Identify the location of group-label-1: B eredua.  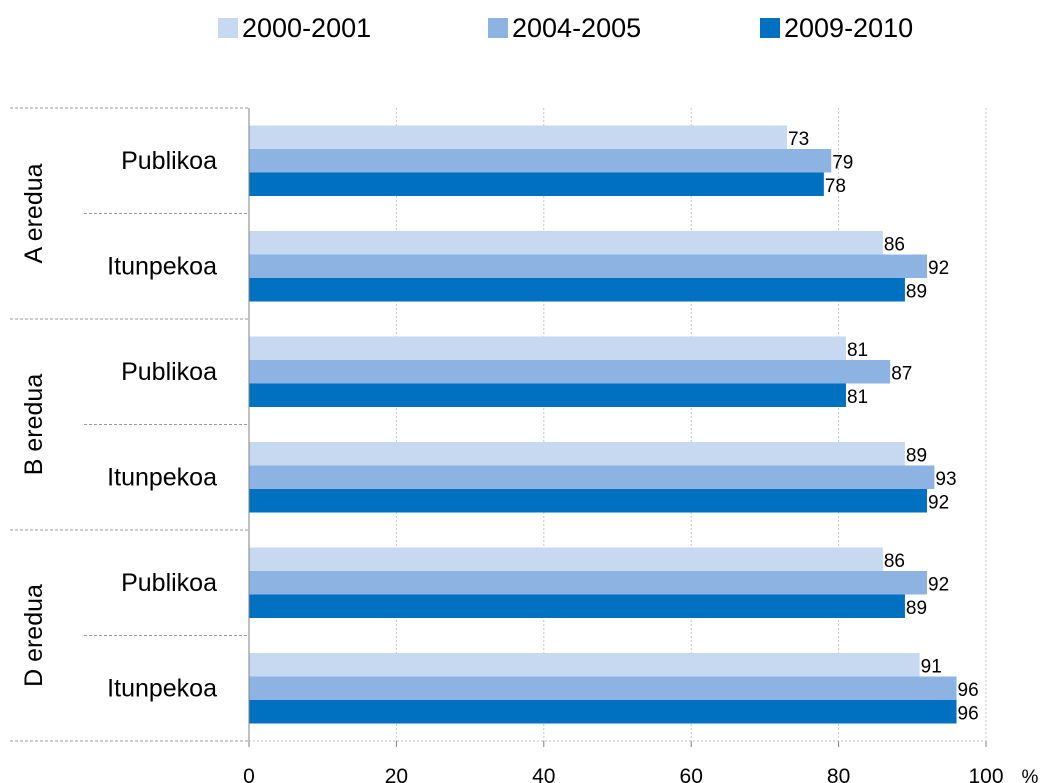
(34, 425).